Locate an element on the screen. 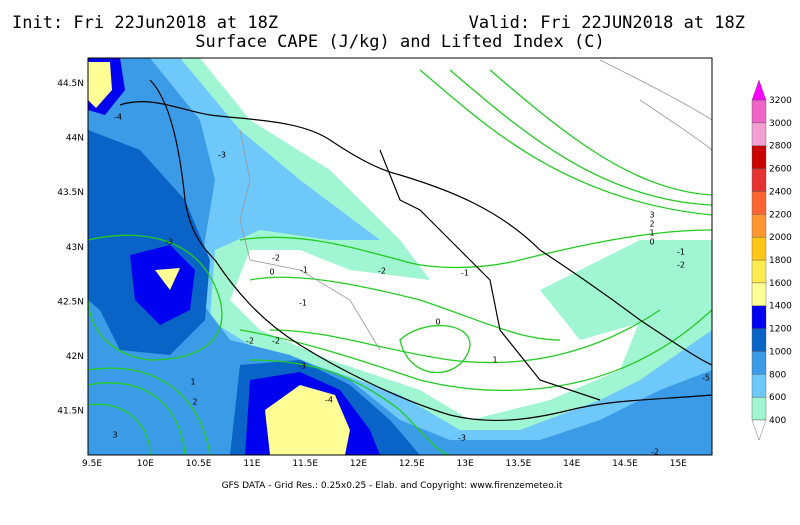 The width and height of the screenshot is (800, 525). colorbar-over is located at coordinates (759, 90).